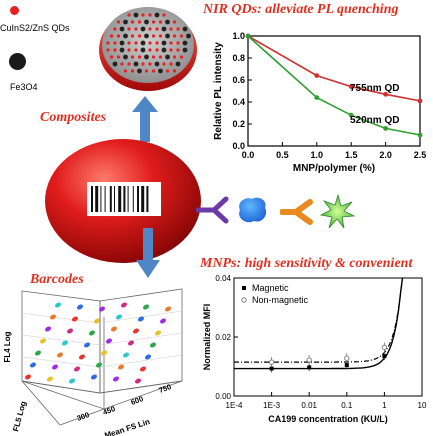  I want to click on pl-x-tick: 2.5, so click(420, 155).